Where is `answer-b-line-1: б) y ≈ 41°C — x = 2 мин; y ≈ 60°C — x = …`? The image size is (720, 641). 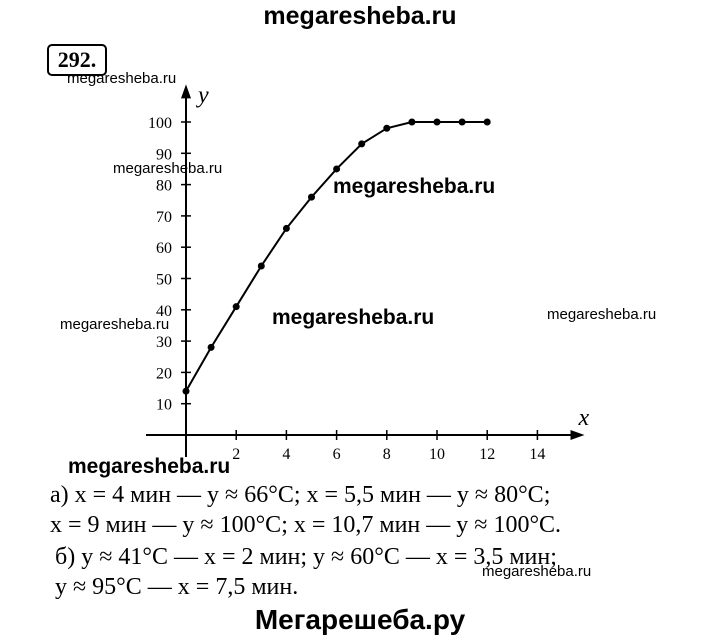 answer-b-line-1: б) y ≈ 41°C — x = 2 мин; y ≈ 60°C — x = … is located at coordinates (306, 557).